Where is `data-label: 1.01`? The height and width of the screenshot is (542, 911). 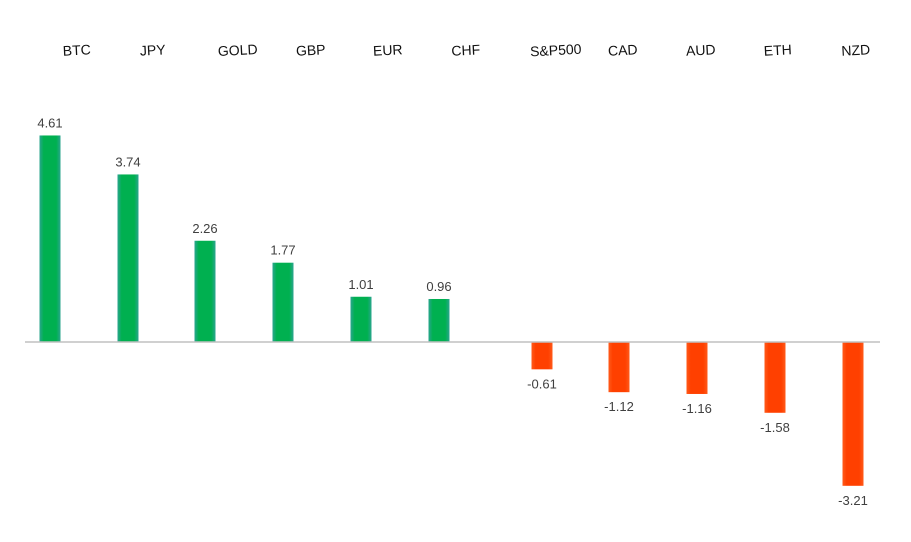 data-label: 1.01 is located at coordinates (360, 284).